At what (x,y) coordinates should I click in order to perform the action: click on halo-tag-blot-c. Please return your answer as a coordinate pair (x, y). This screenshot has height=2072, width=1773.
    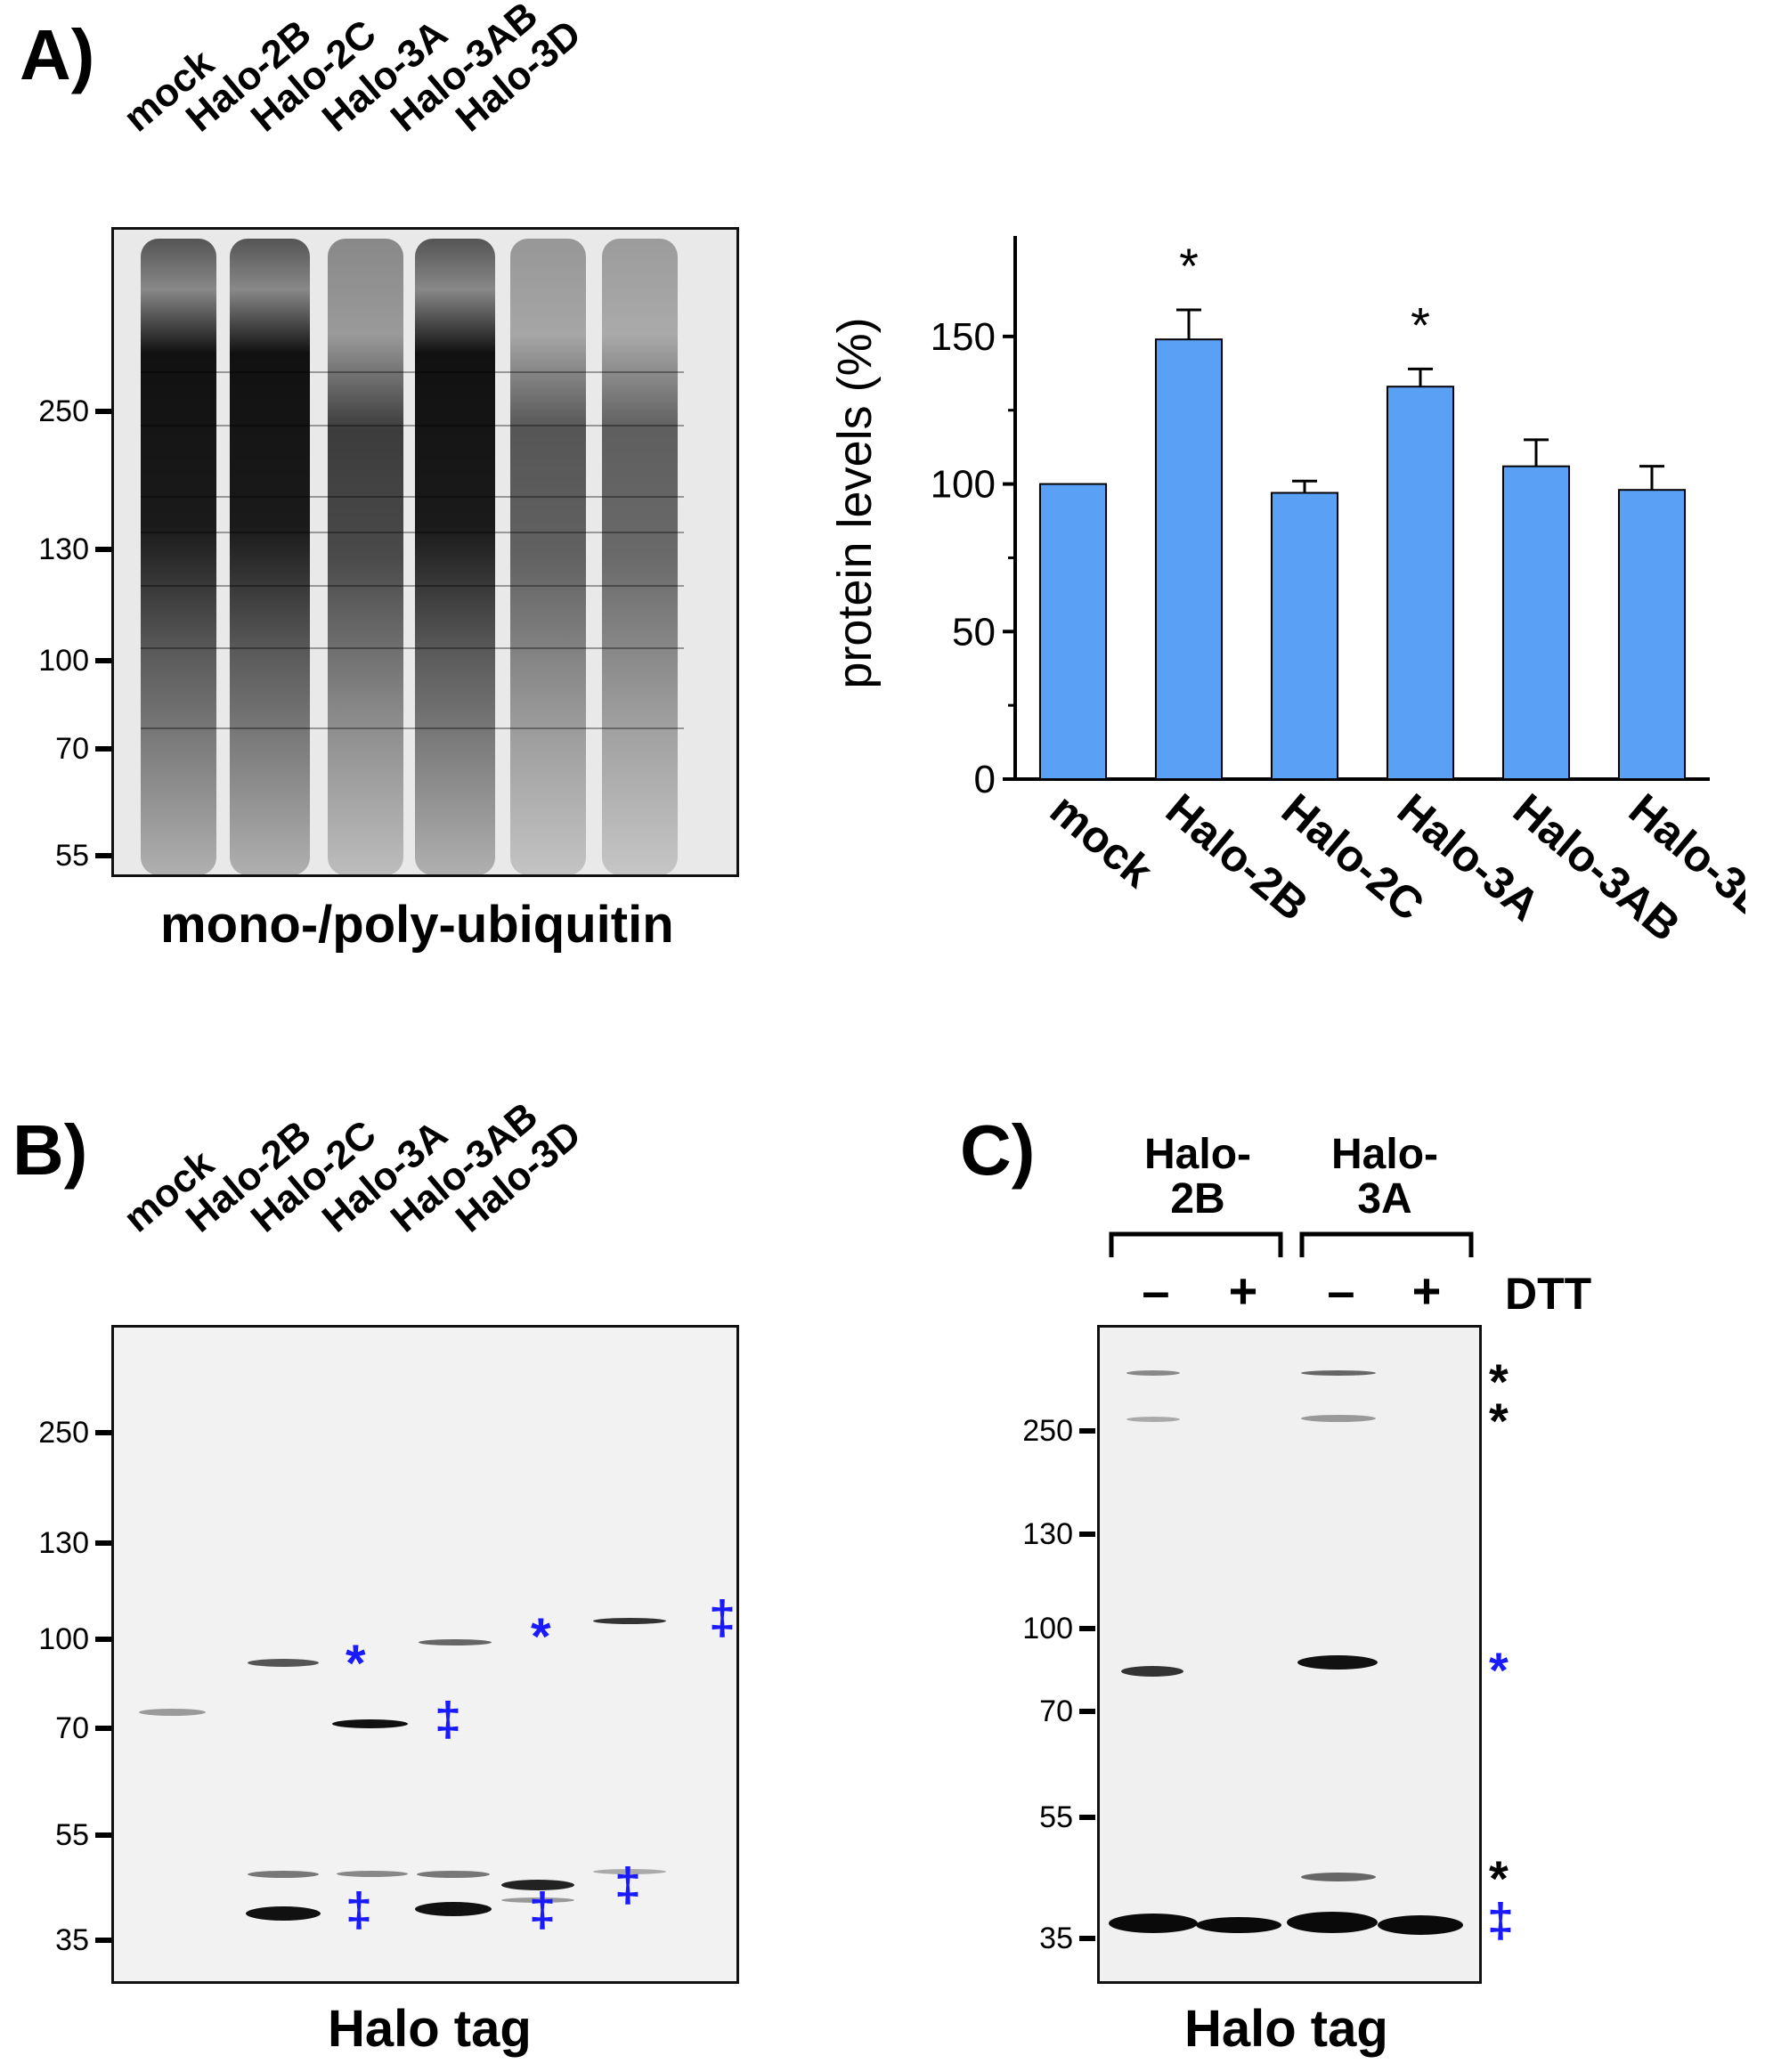
    Looking at the image, I should click on (1290, 1654).